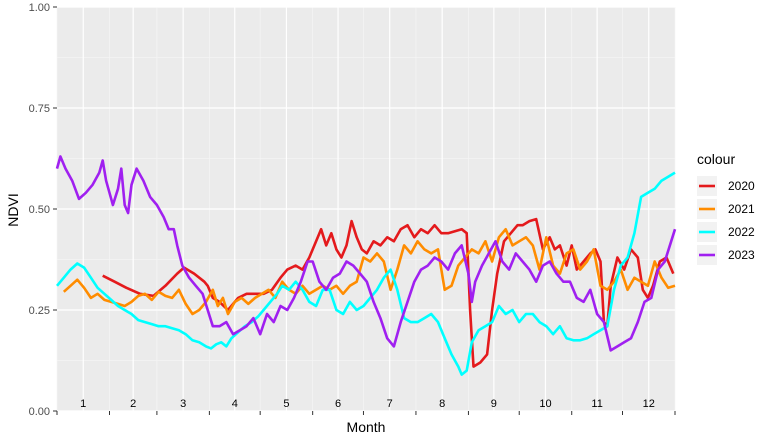 The image size is (773, 442). I want to click on legend-label-2021: 2021, so click(741, 209).